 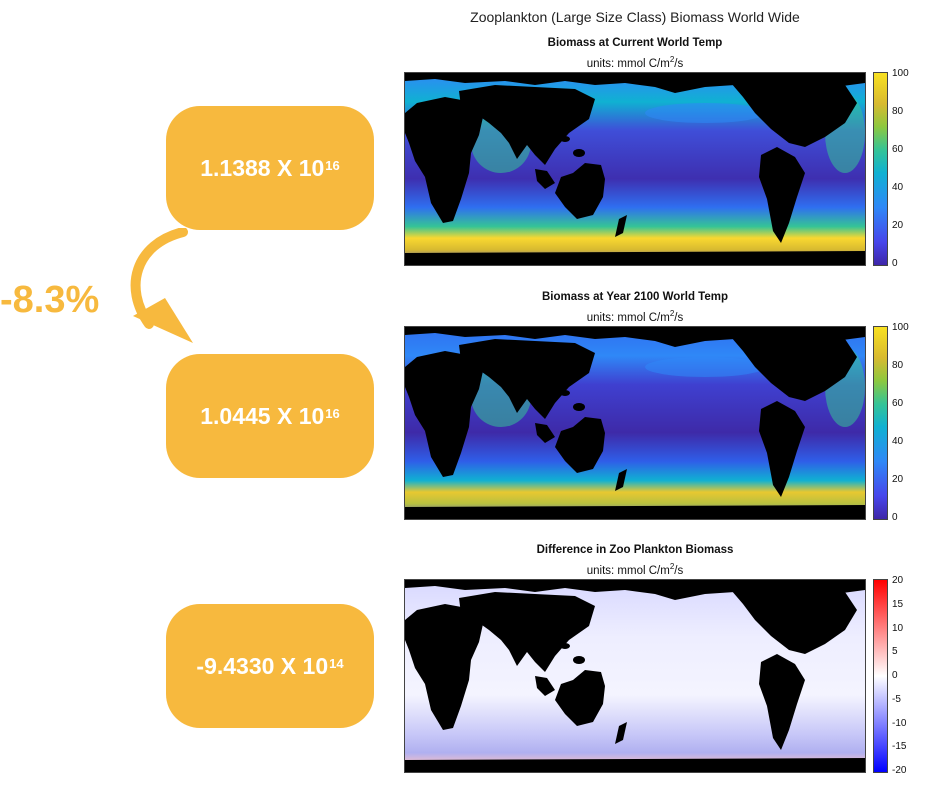 I want to click on future-biomass-exponent: 16, so click(x=332, y=413).